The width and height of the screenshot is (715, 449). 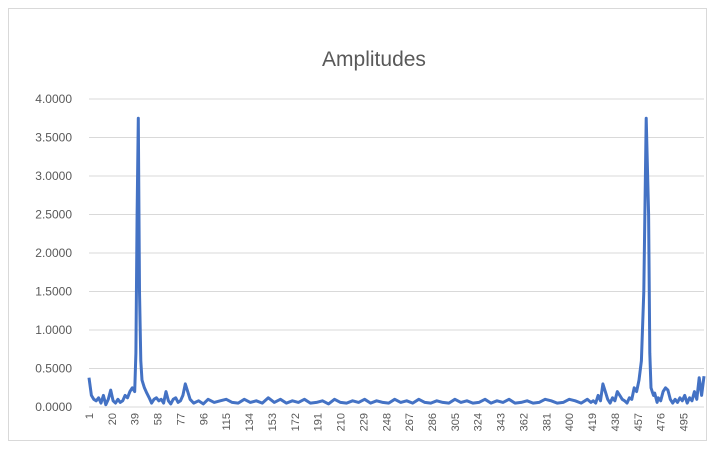 I want to click on x-tick-label: 362, so click(x=524, y=422).